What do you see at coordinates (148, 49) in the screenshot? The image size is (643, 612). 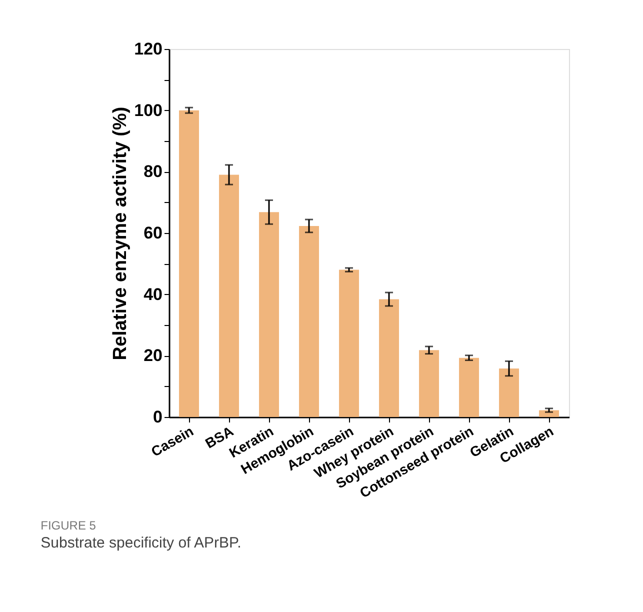 I see `y-tick-label: 120` at bounding box center [148, 49].